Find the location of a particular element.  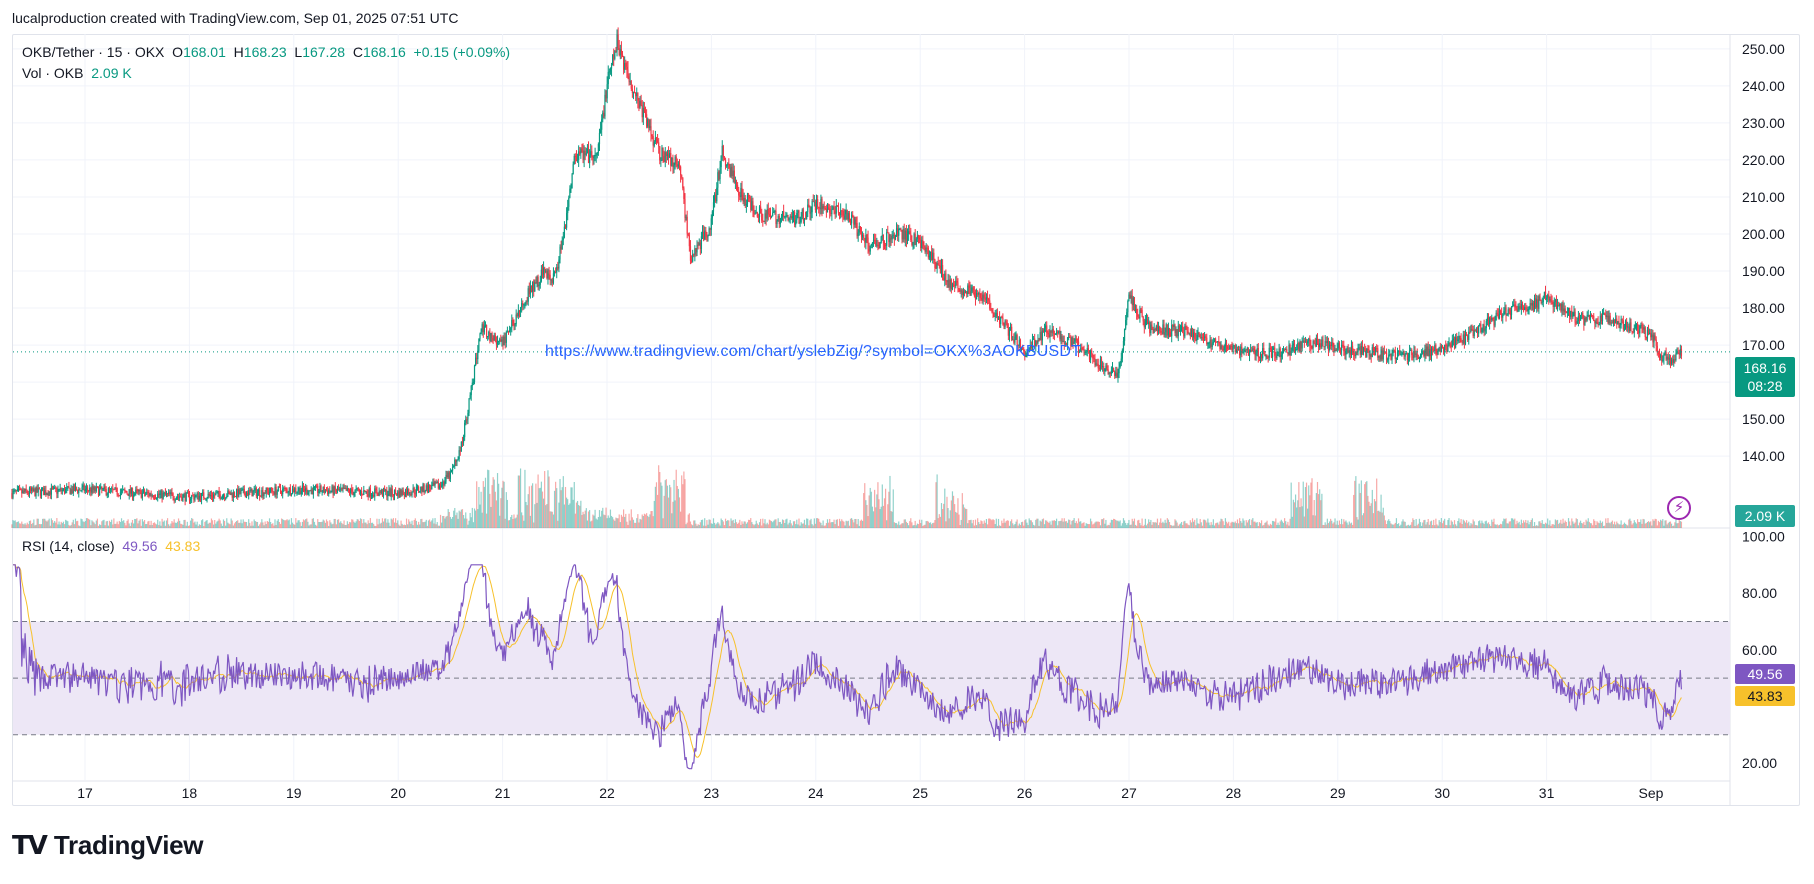

change-value: +0.15 (+0.09%) is located at coordinates (462, 52).